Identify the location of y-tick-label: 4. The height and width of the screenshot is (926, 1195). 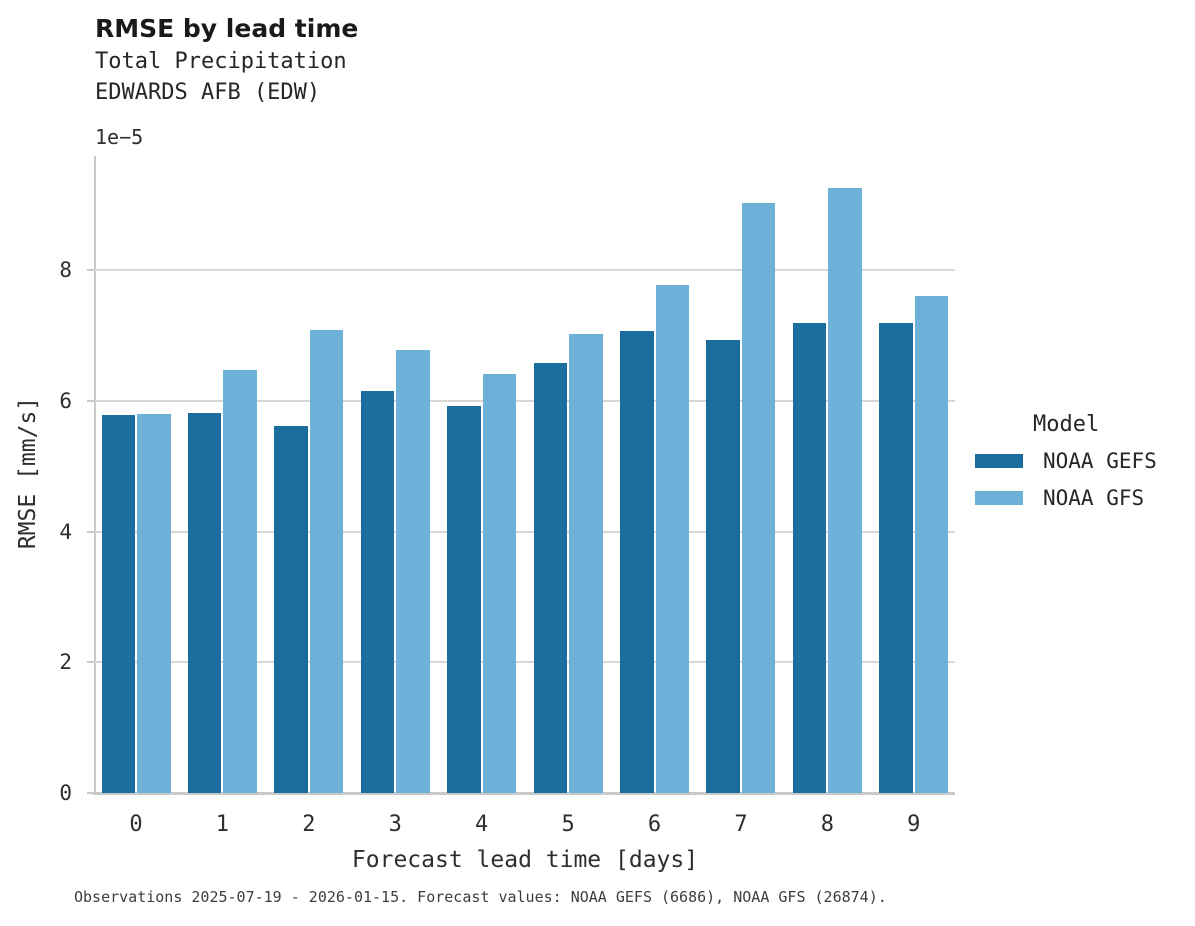
(65, 531).